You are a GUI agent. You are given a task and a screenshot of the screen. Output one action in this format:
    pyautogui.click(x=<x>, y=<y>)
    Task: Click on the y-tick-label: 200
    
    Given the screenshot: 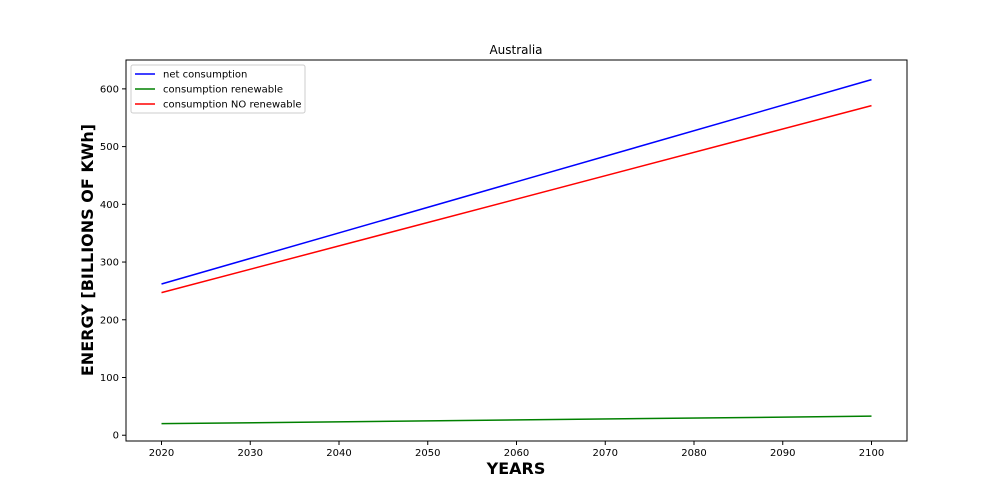 What is the action you would take?
    pyautogui.click(x=109, y=320)
    